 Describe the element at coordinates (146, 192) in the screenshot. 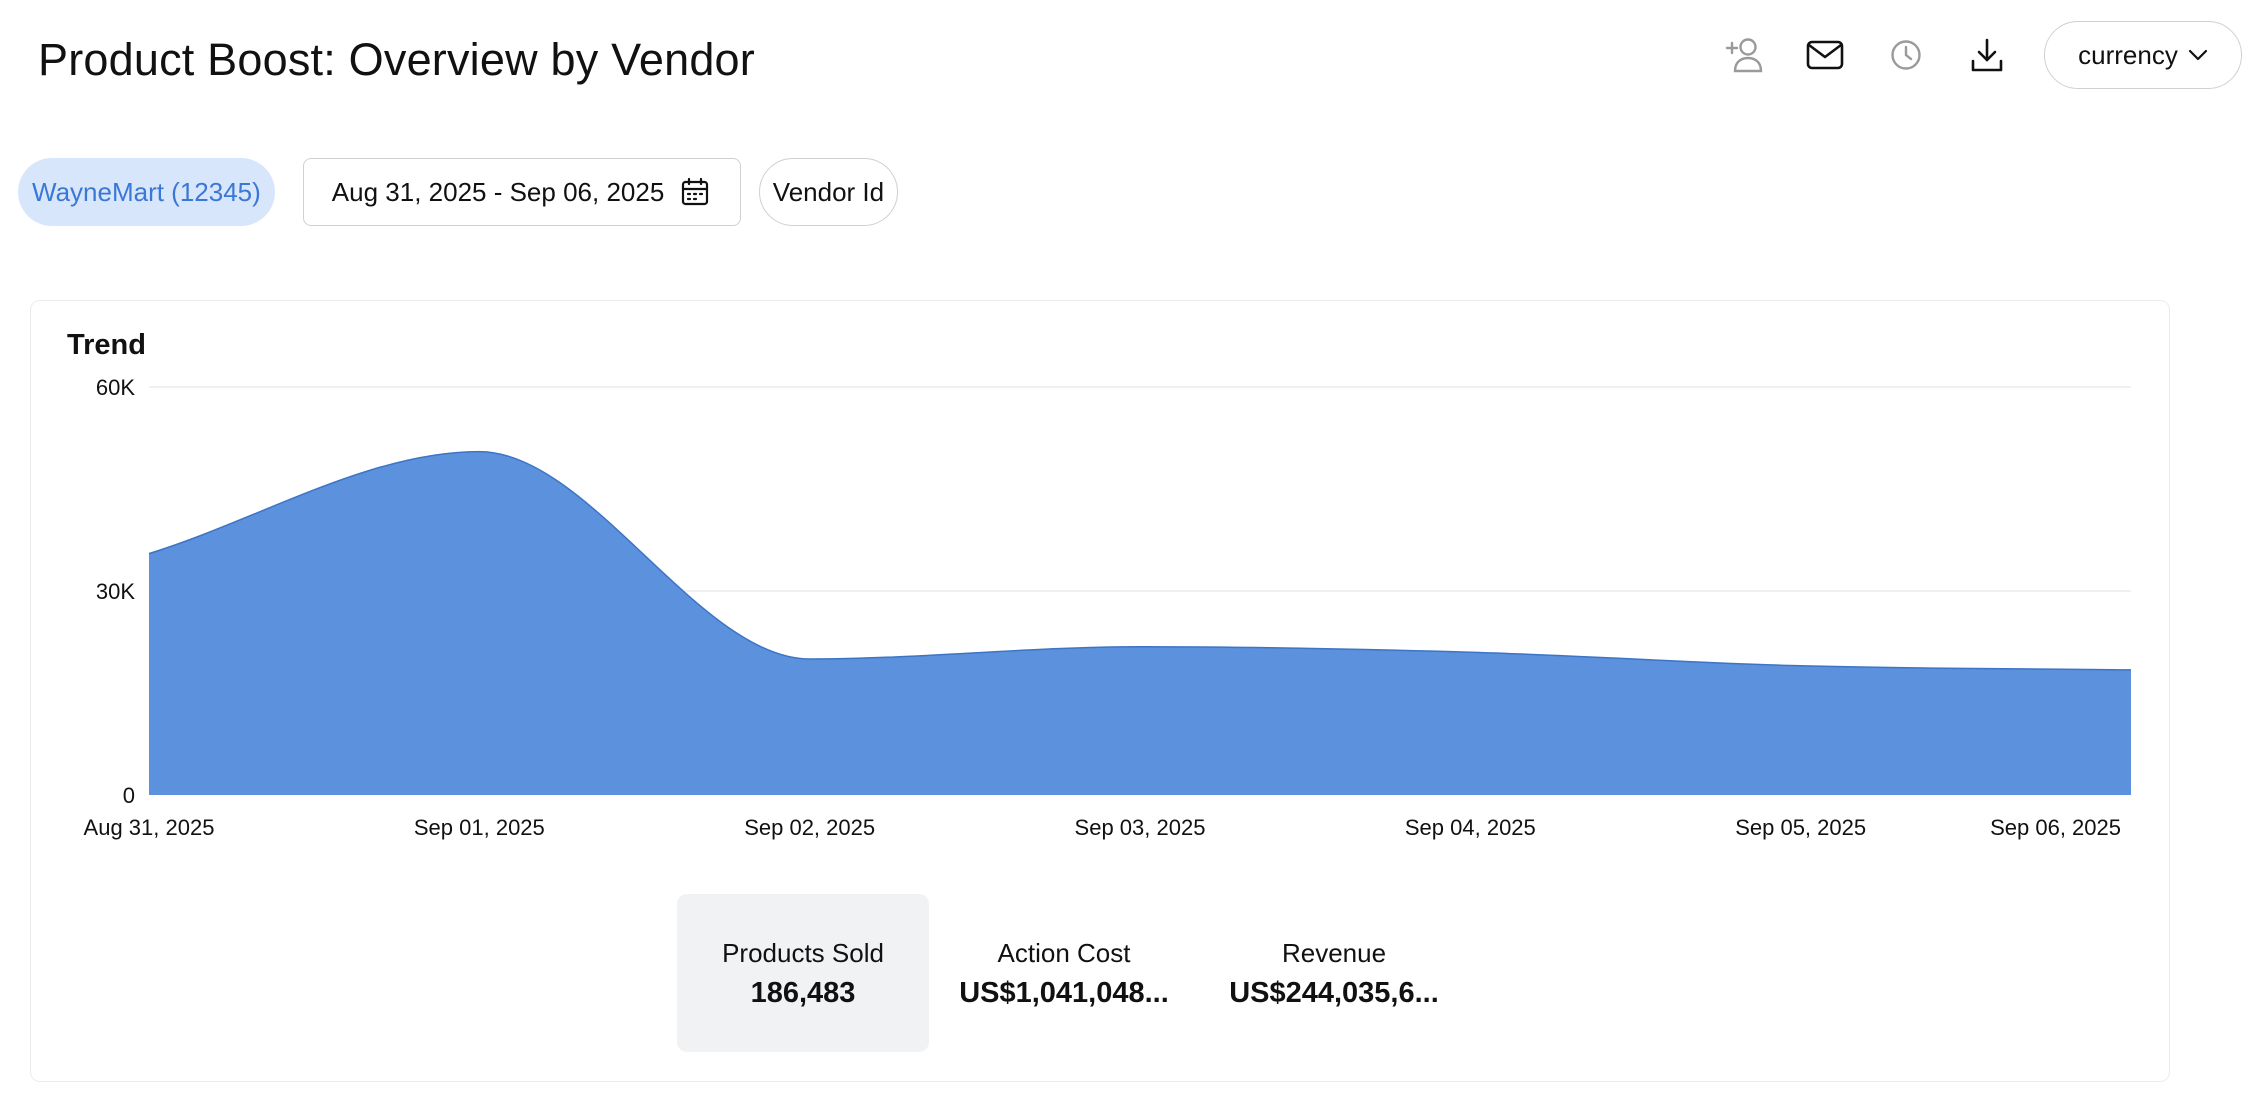

I see `vendor-filter-chip: WayneMart (12345)` at that location.